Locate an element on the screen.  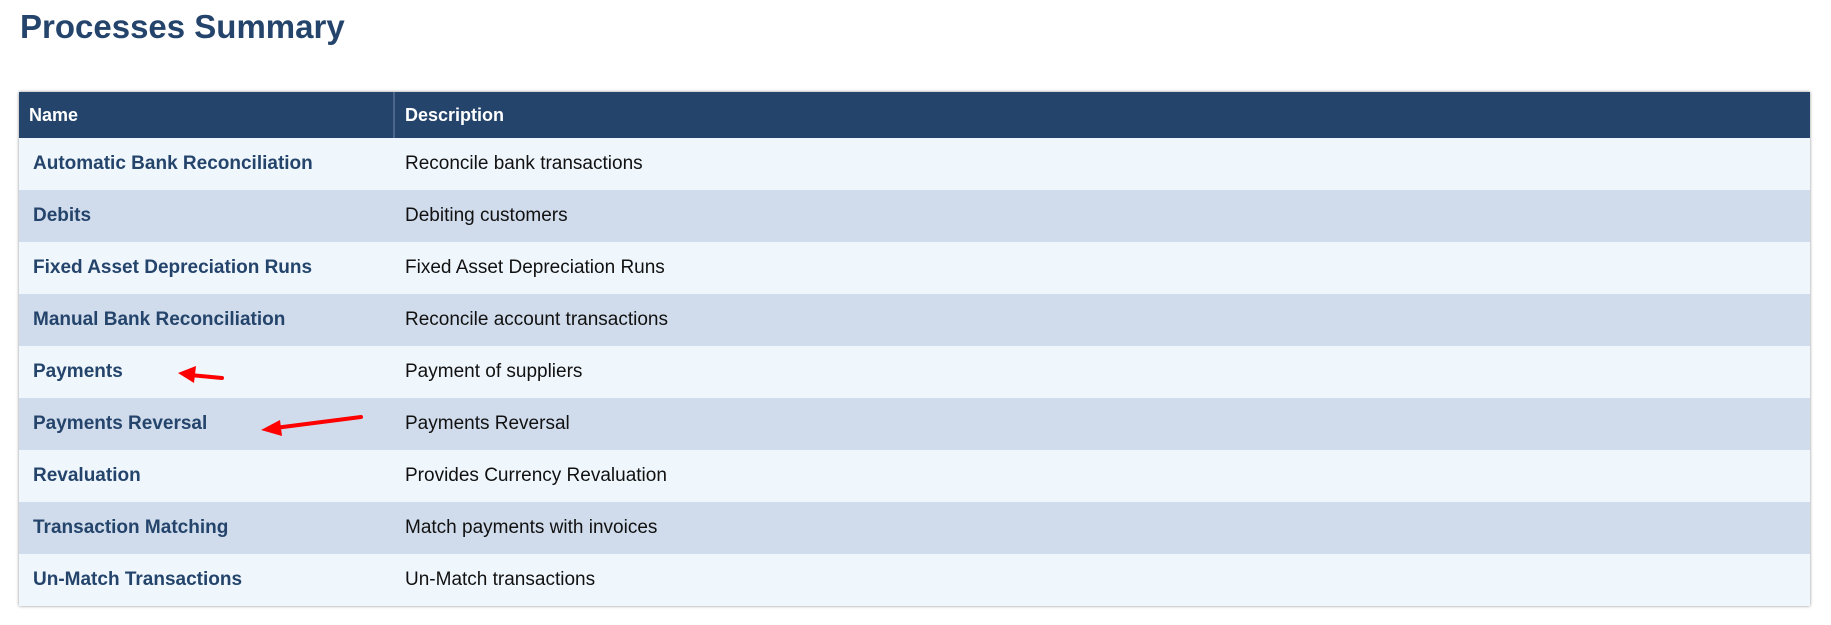
process-description: Reconcile bank transactions is located at coordinates (524, 163).